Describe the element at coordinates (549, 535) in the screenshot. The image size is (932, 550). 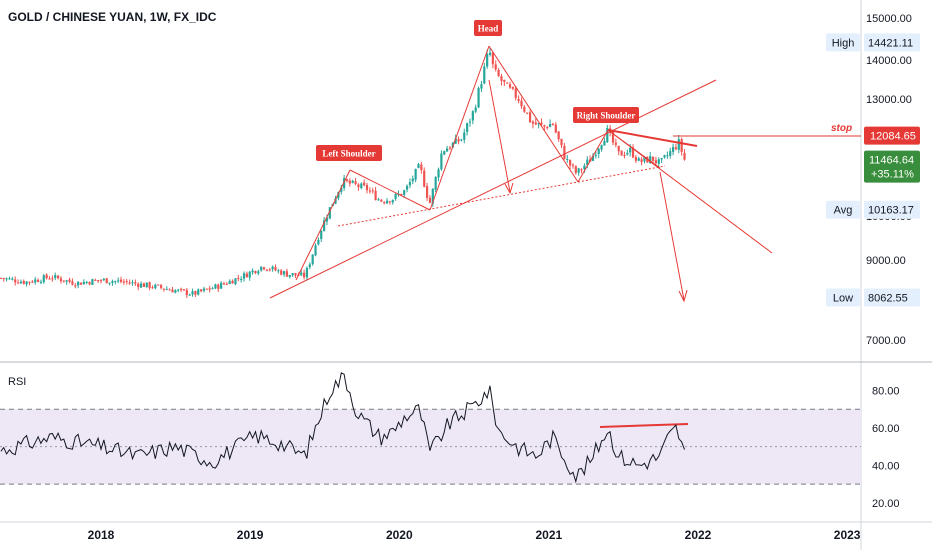
I see `time-tick-label: 2021` at that location.